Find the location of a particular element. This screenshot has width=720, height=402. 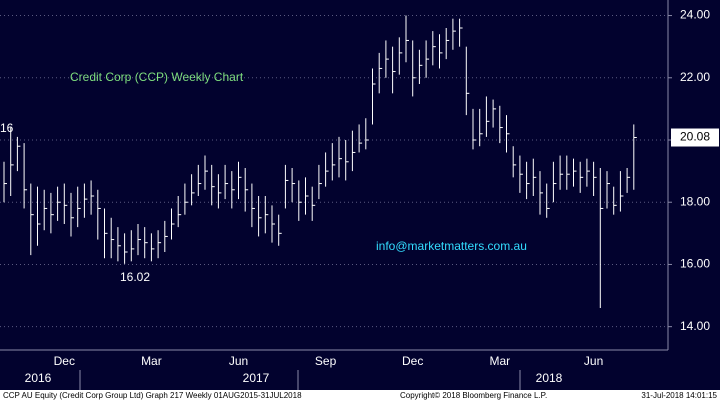

annotation: 16 is located at coordinates (7, 128).